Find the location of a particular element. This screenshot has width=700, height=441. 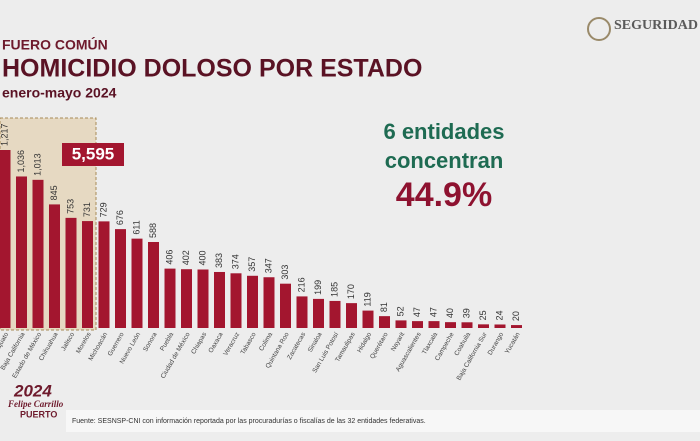

value-label: 383 is located at coordinates (219, 260).